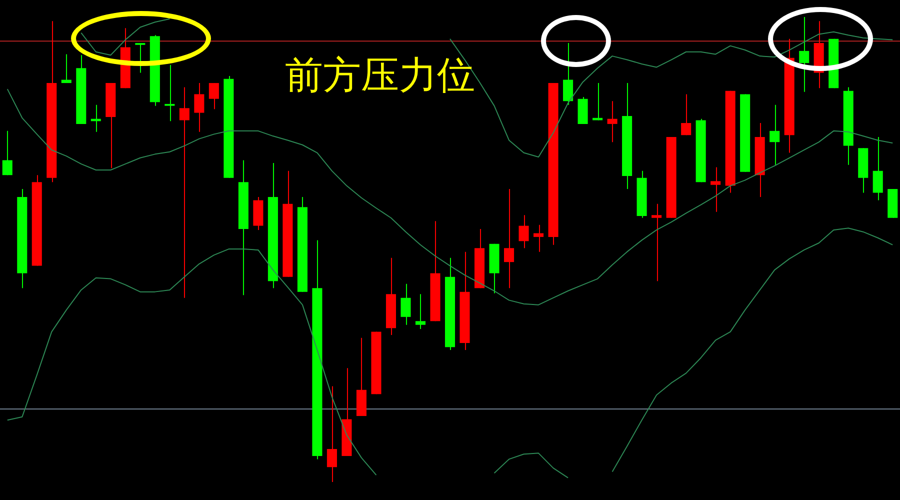 Image resolution: width=900 pixels, height=500 pixels. Describe the element at coordinates (380, 74) in the screenshot. I see `annotation: 前方压力位` at that location.